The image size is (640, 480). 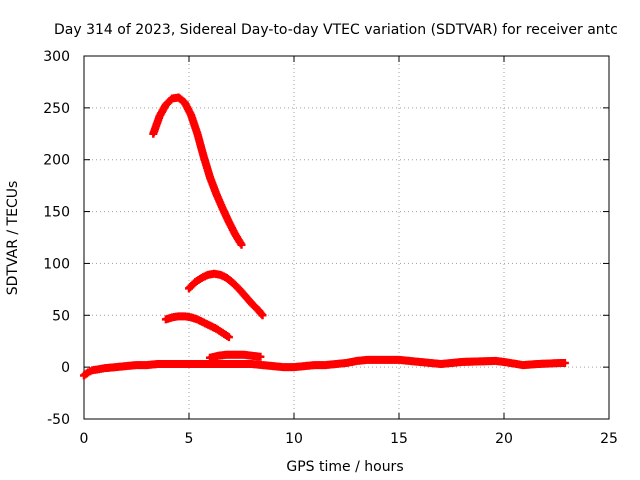 What do you see at coordinates (324, 367) in the screenshot?
I see `series-baseline` at bounding box center [324, 367].